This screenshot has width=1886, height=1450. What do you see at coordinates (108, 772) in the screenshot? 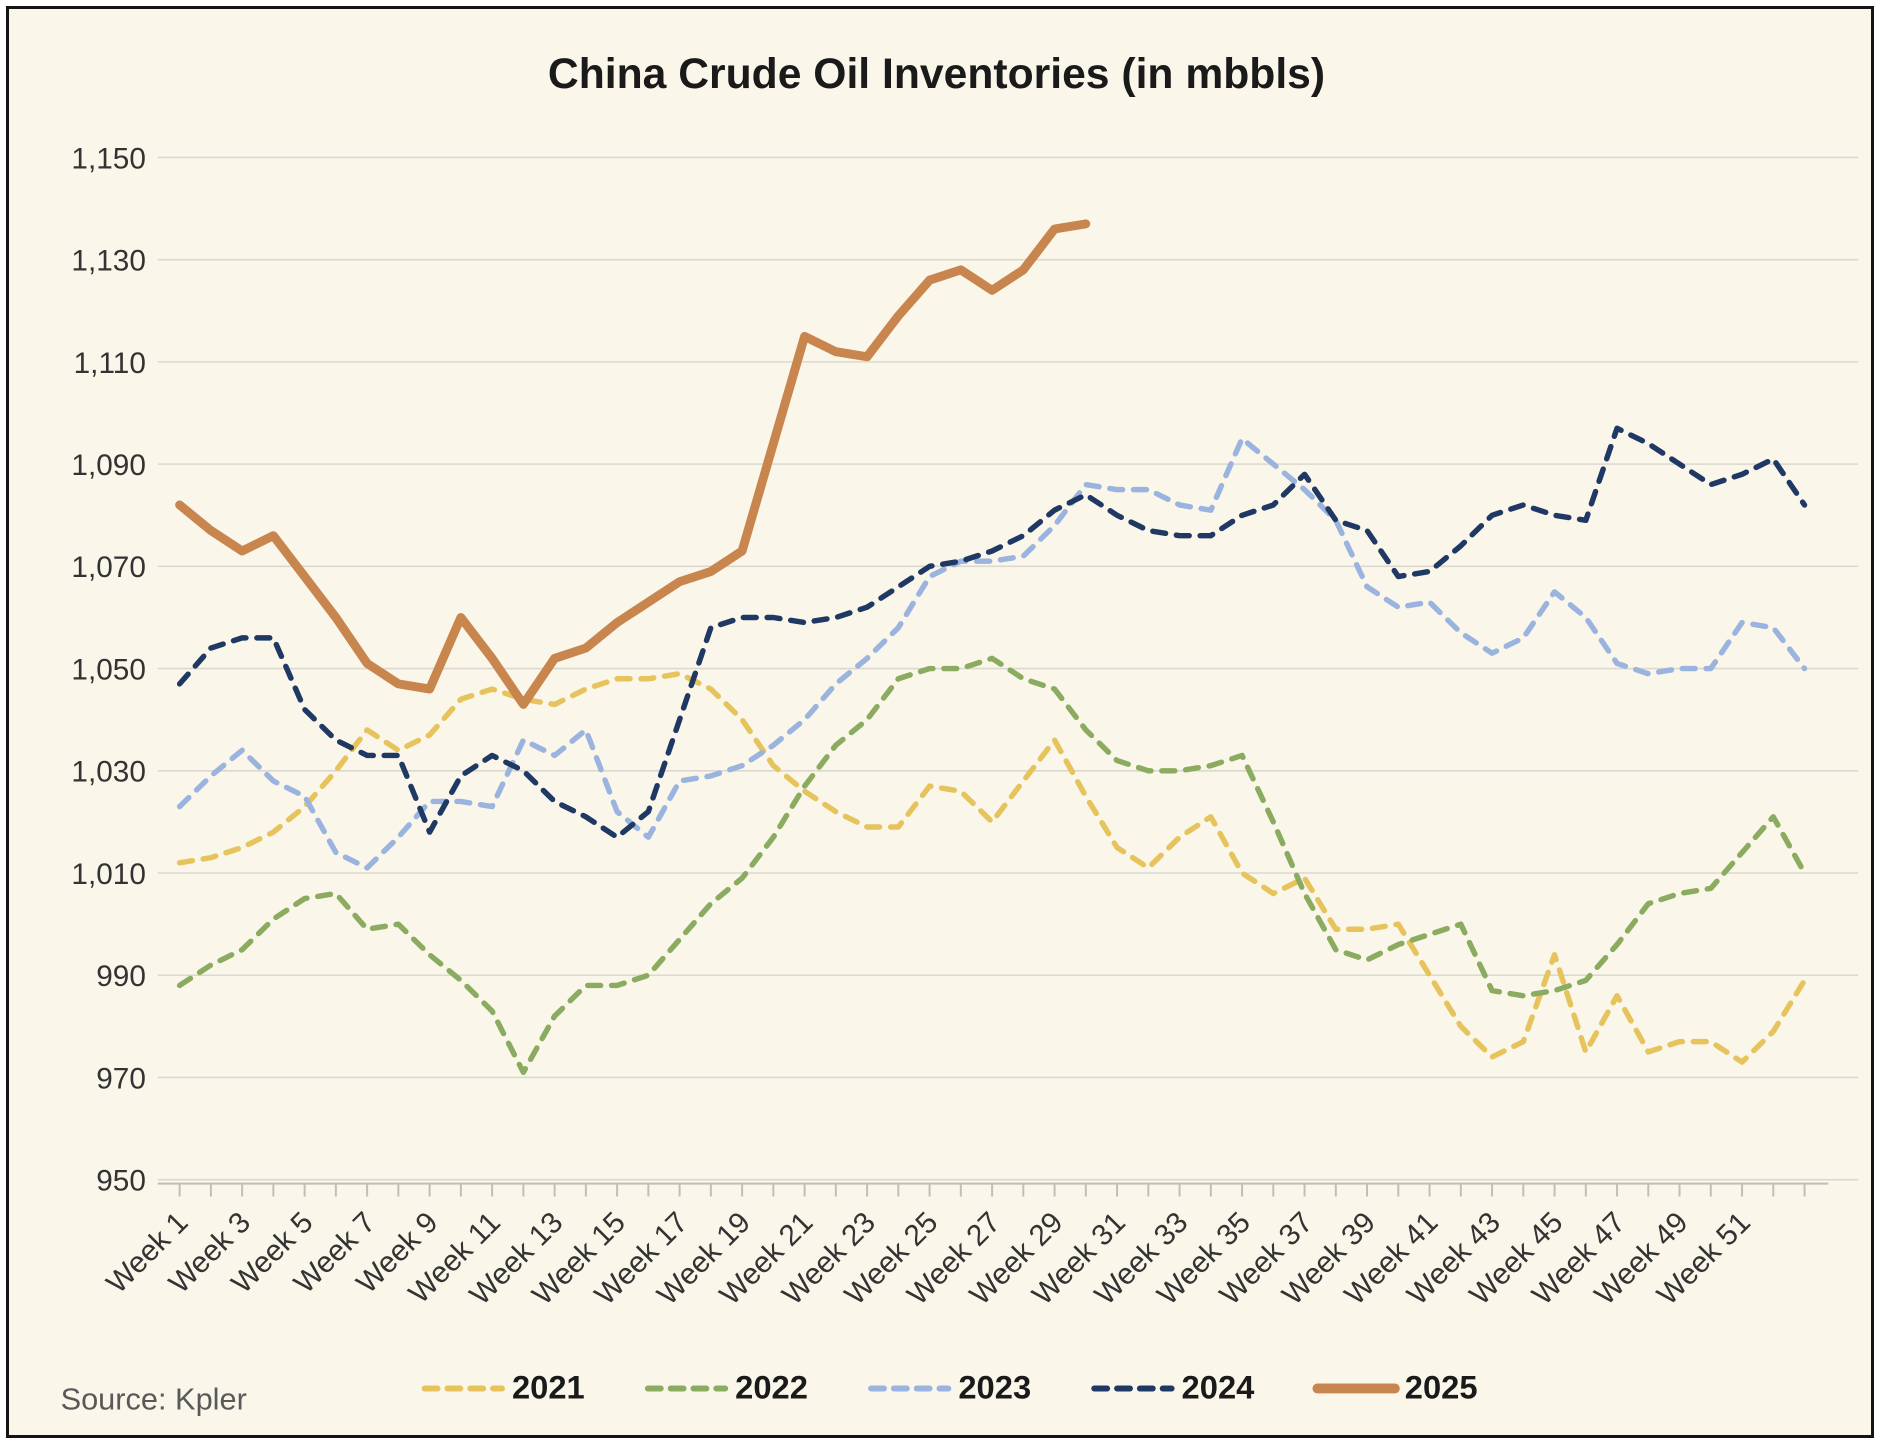
I see `y-tick-label: 1,030` at bounding box center [108, 772].